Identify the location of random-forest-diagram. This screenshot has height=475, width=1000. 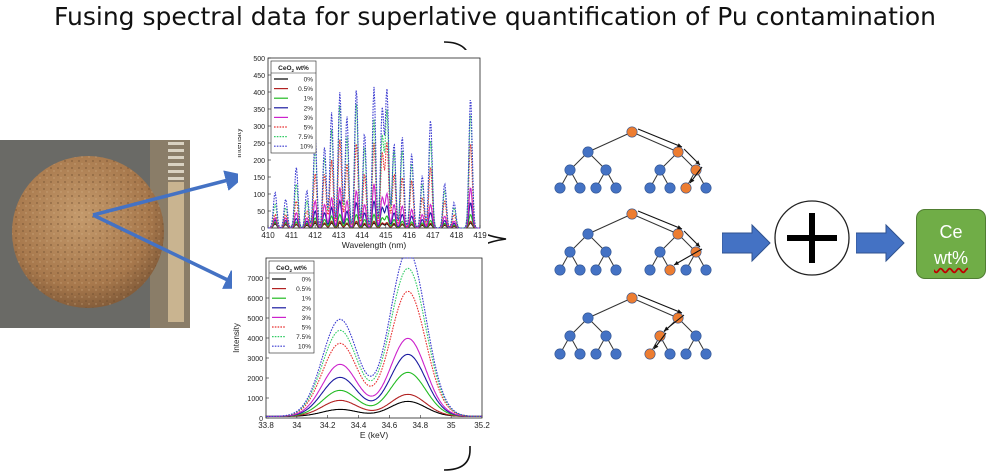
(633, 243).